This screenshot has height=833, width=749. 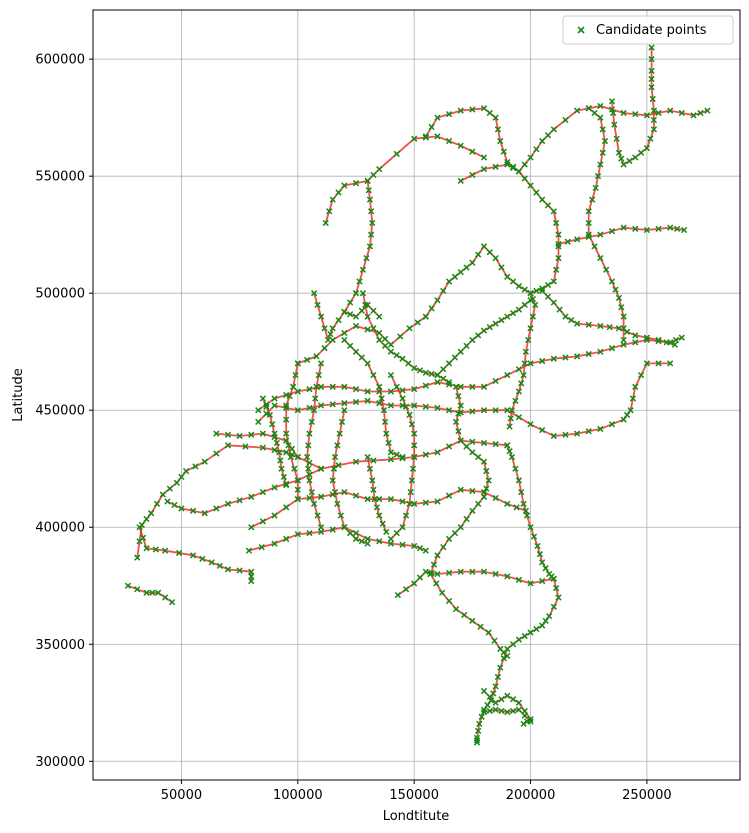 I want to click on x-tick-label: 50000, so click(x=181, y=795).